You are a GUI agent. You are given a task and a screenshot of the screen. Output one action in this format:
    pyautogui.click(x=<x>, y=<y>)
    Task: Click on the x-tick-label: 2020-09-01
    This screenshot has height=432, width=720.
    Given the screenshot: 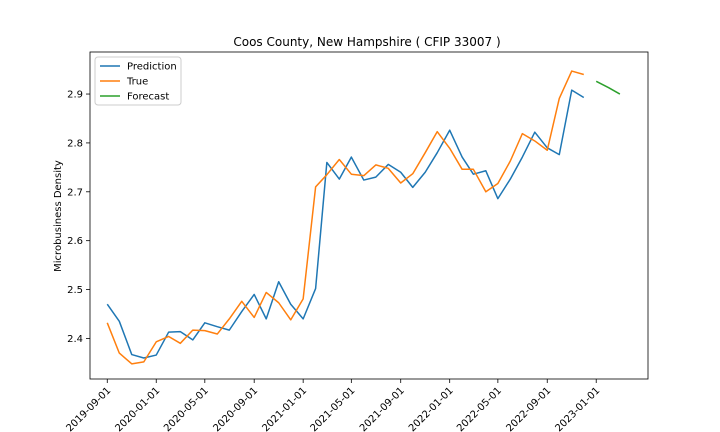 What is the action you would take?
    pyautogui.click(x=235, y=408)
    